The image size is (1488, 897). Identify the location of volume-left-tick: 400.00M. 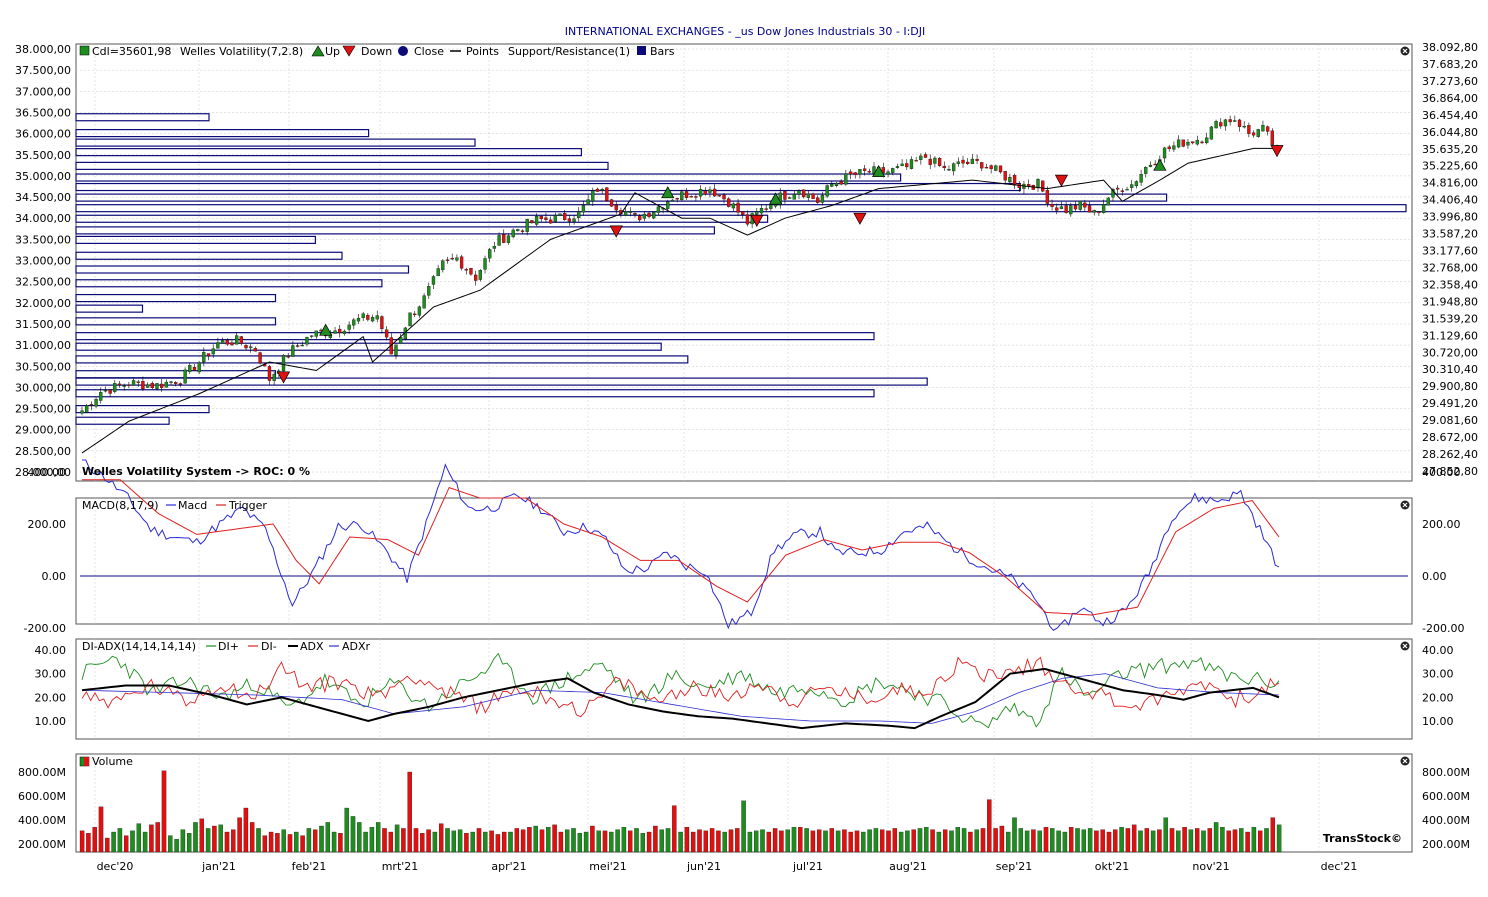
(42, 820).